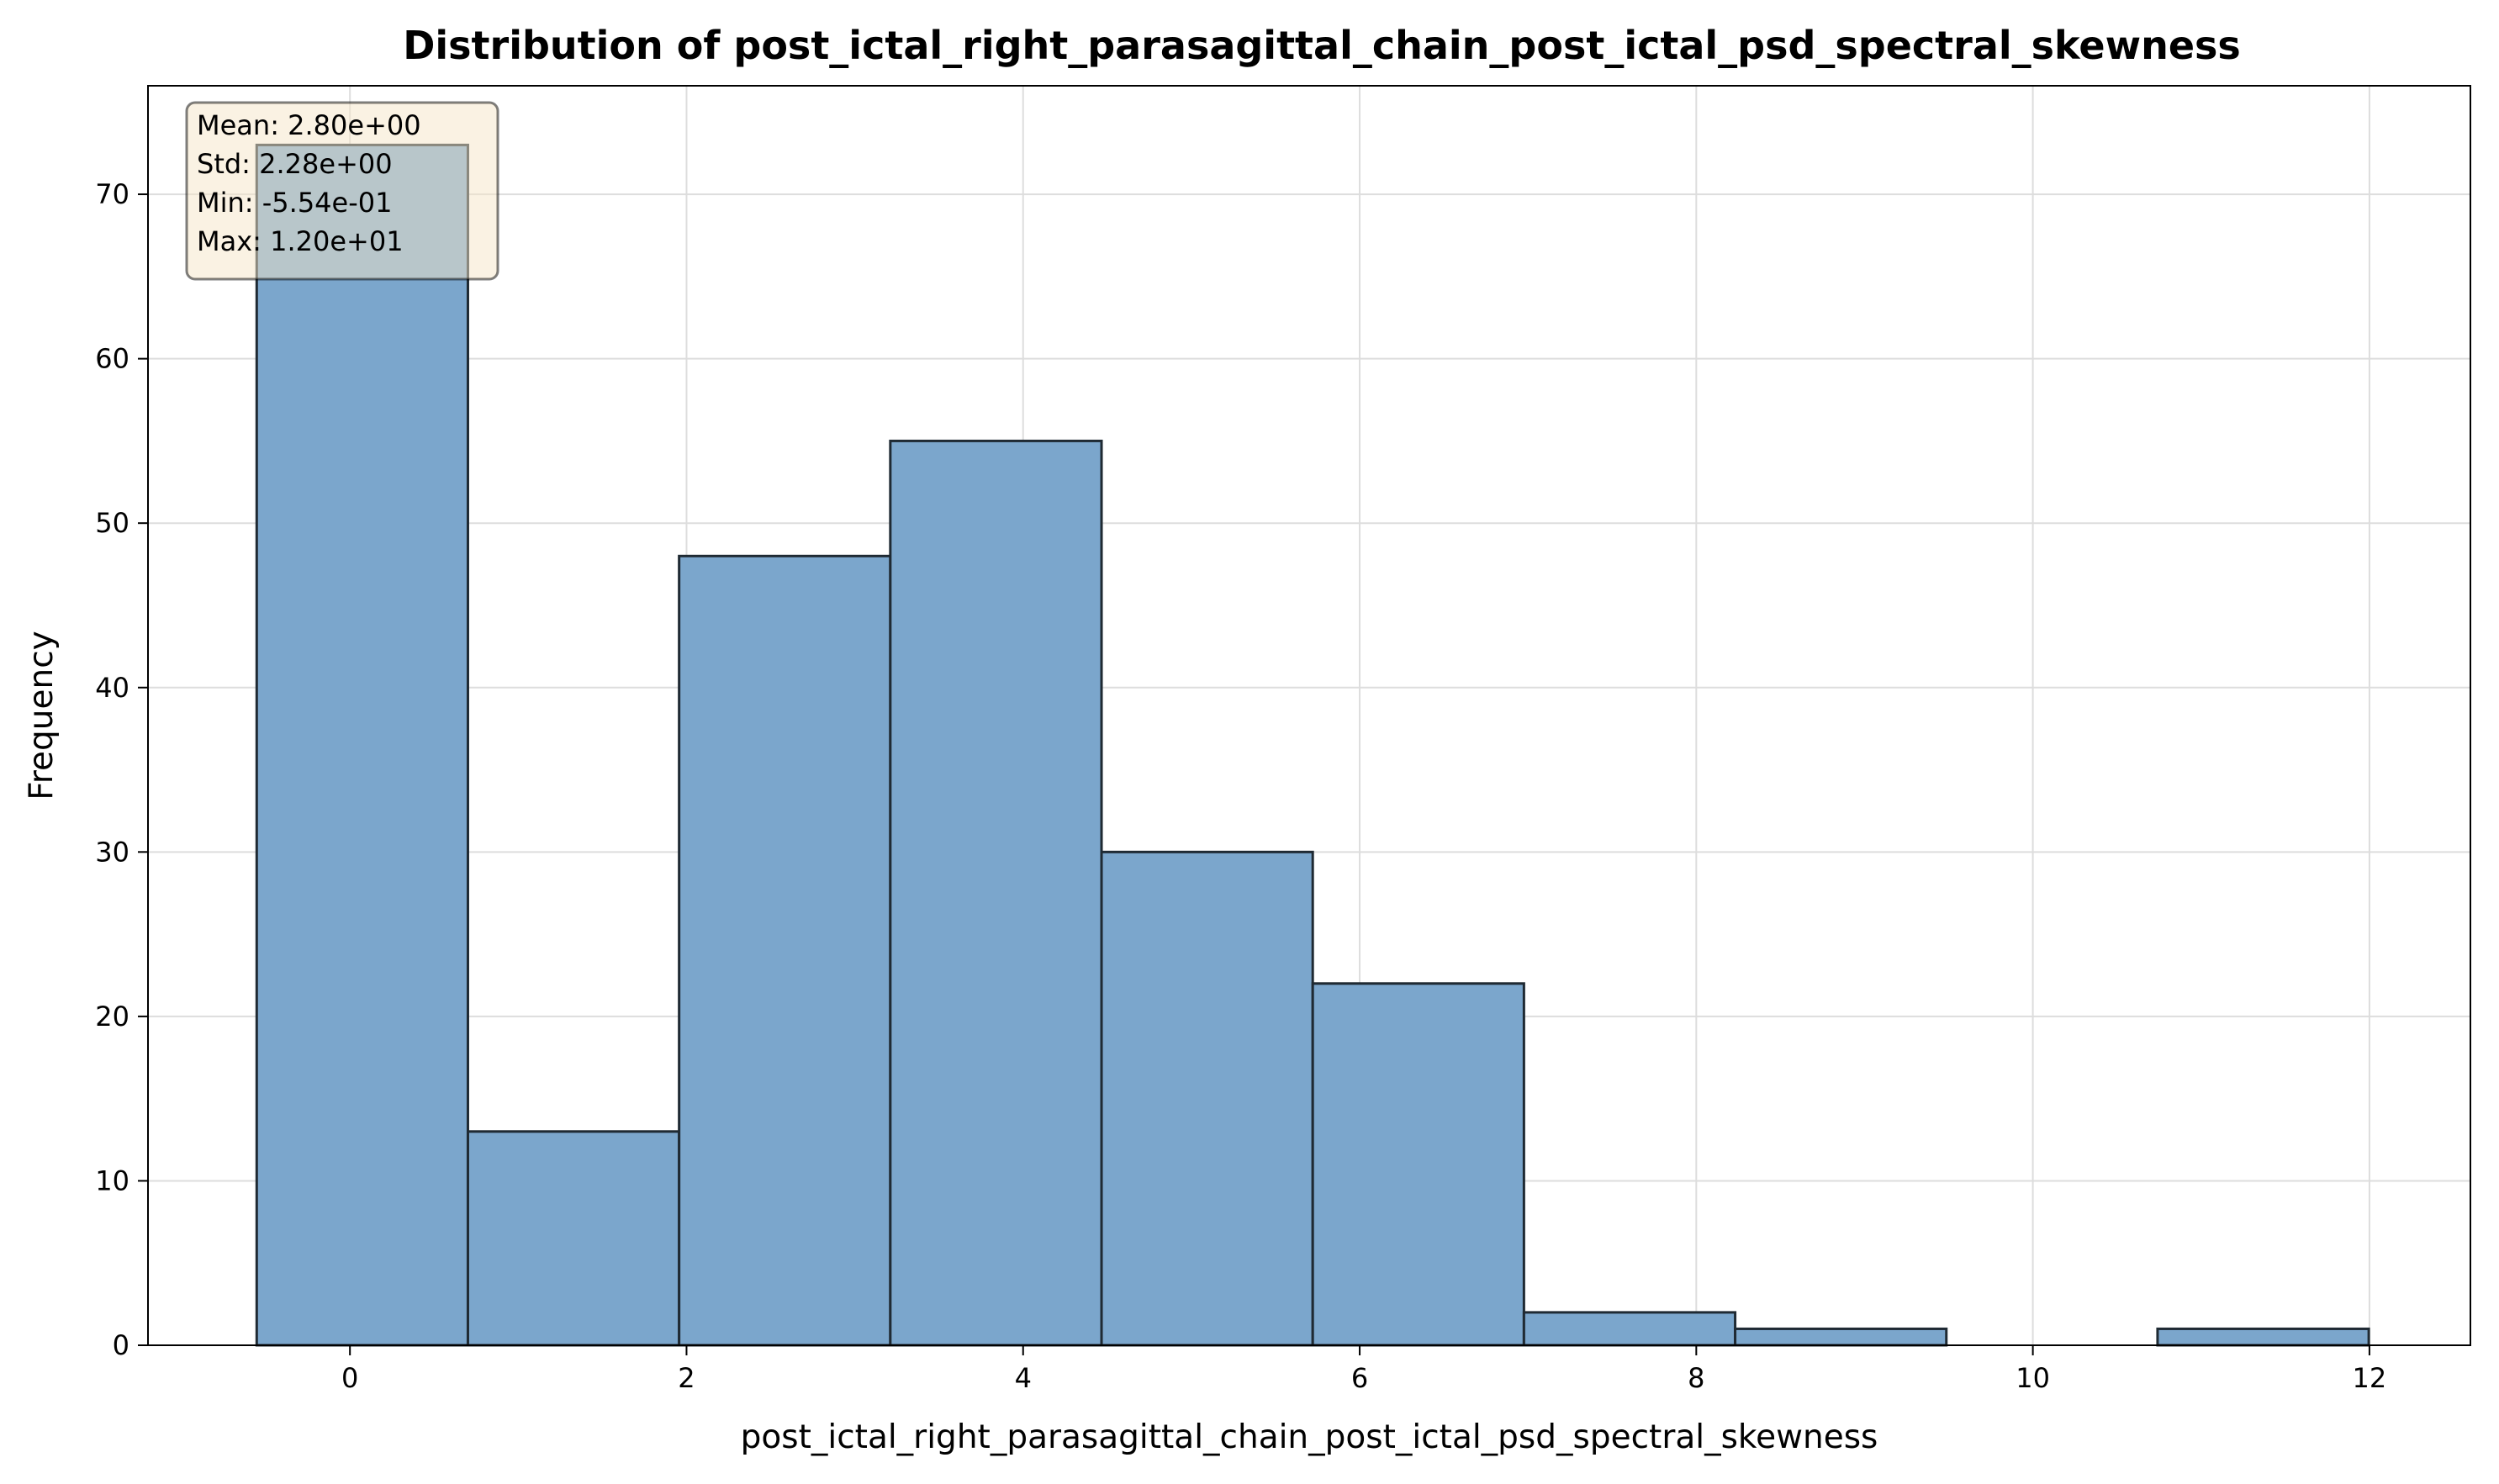  I want to click on y-tick-label-7: 70, so click(112, 194).